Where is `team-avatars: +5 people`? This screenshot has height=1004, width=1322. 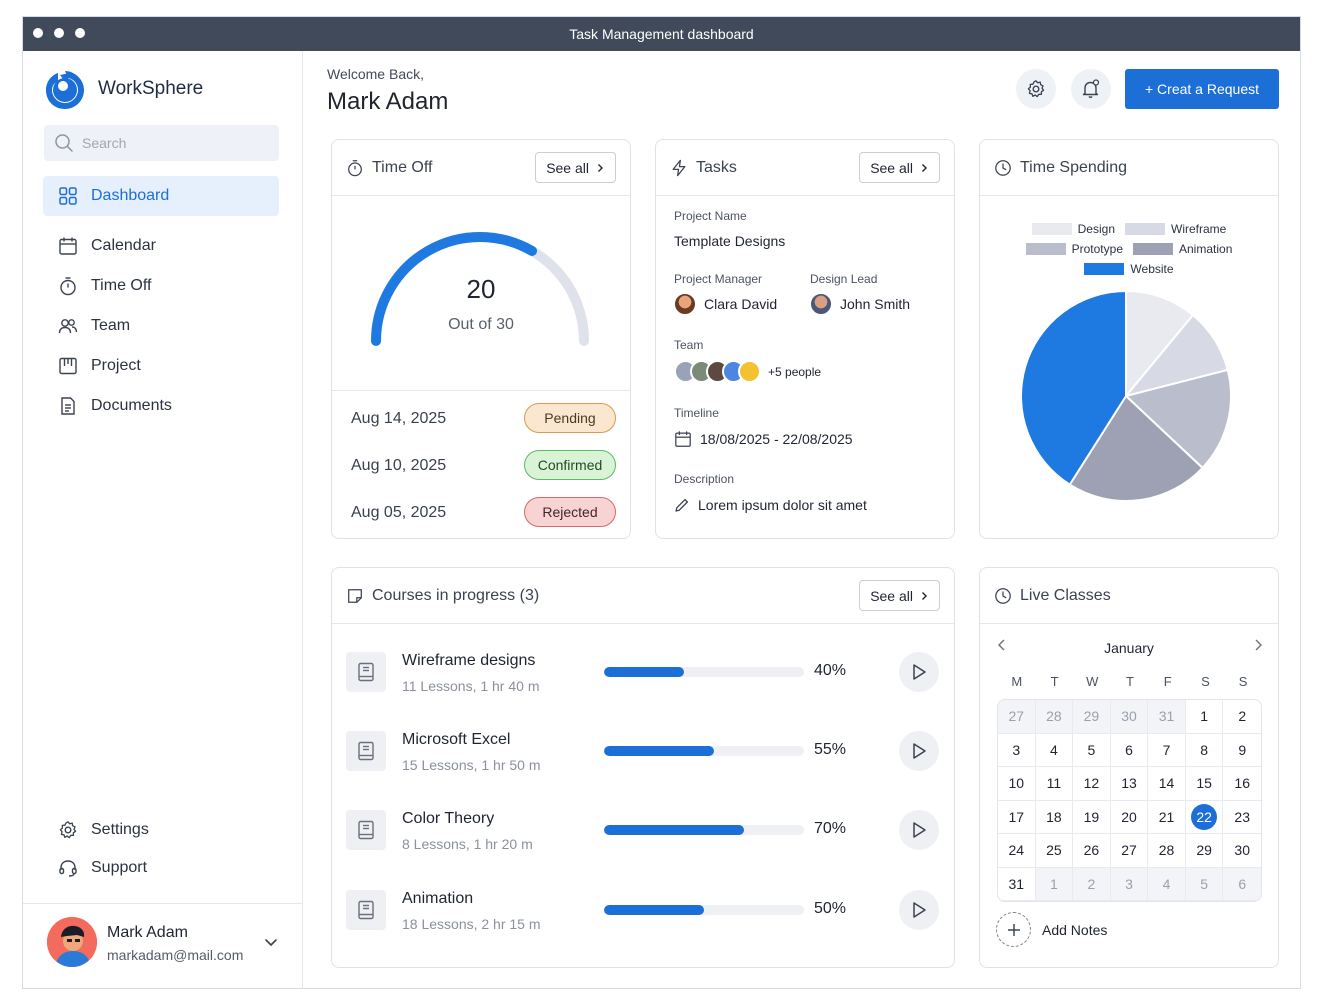 team-avatars: +5 people is located at coordinates (747, 371).